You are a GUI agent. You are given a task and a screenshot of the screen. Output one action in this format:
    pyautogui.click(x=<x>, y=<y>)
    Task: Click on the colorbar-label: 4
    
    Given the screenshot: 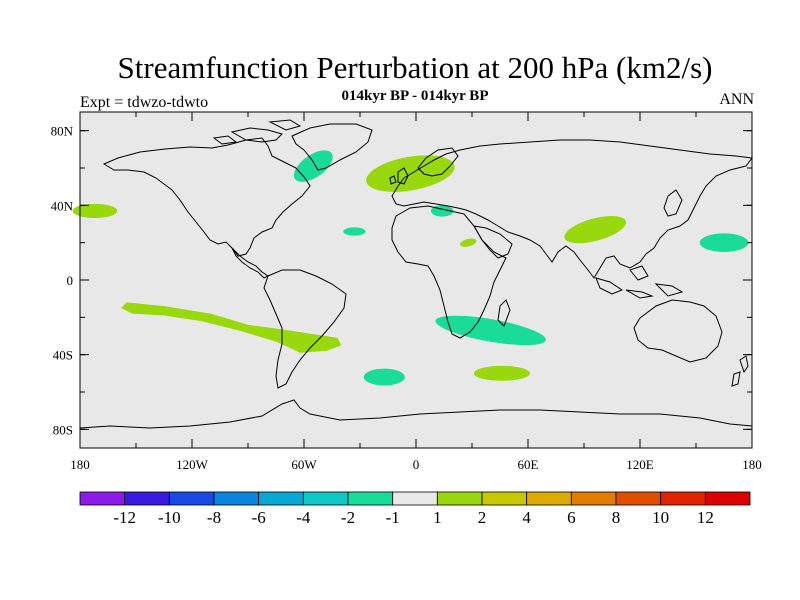 What is the action you would take?
    pyautogui.click(x=526, y=517)
    